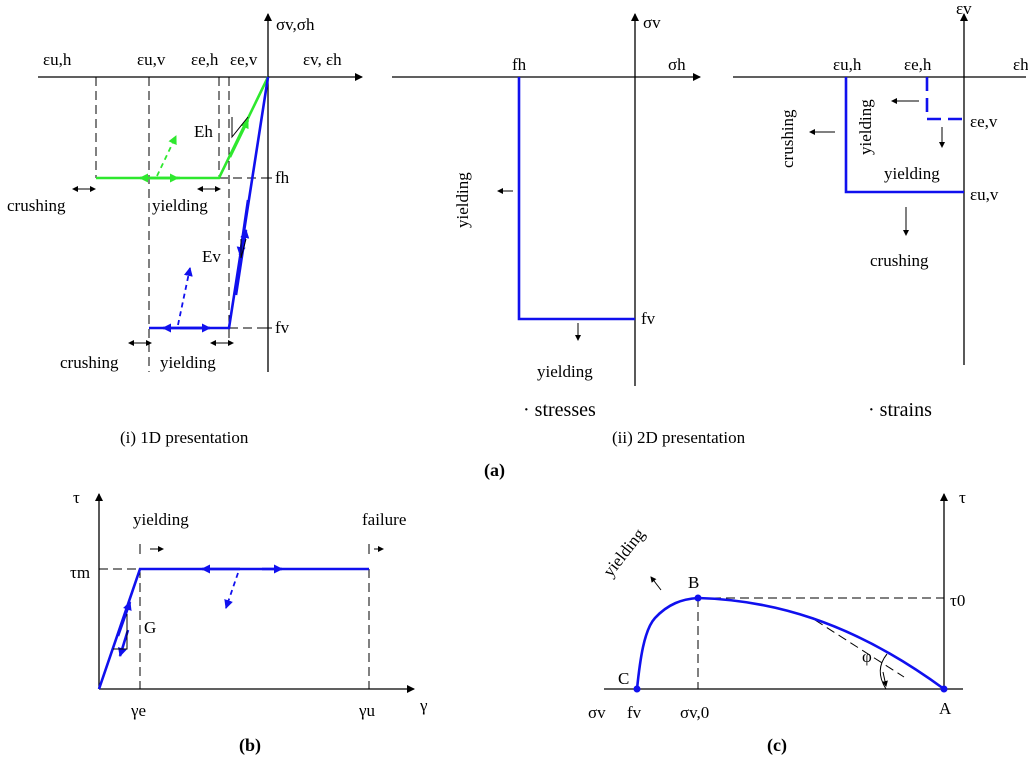  I want to click on p2-fh-label: fh, so click(519, 64).